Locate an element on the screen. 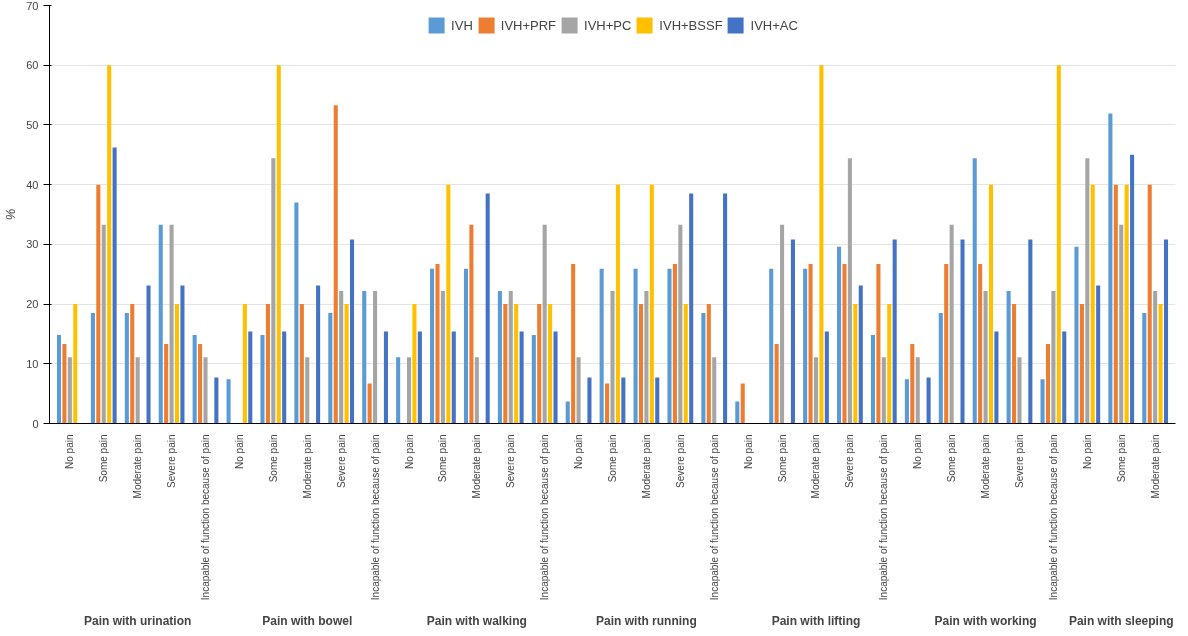 This screenshot has width=1188, height=636. text: Pain with sleeping is located at coordinates (1121, 620).